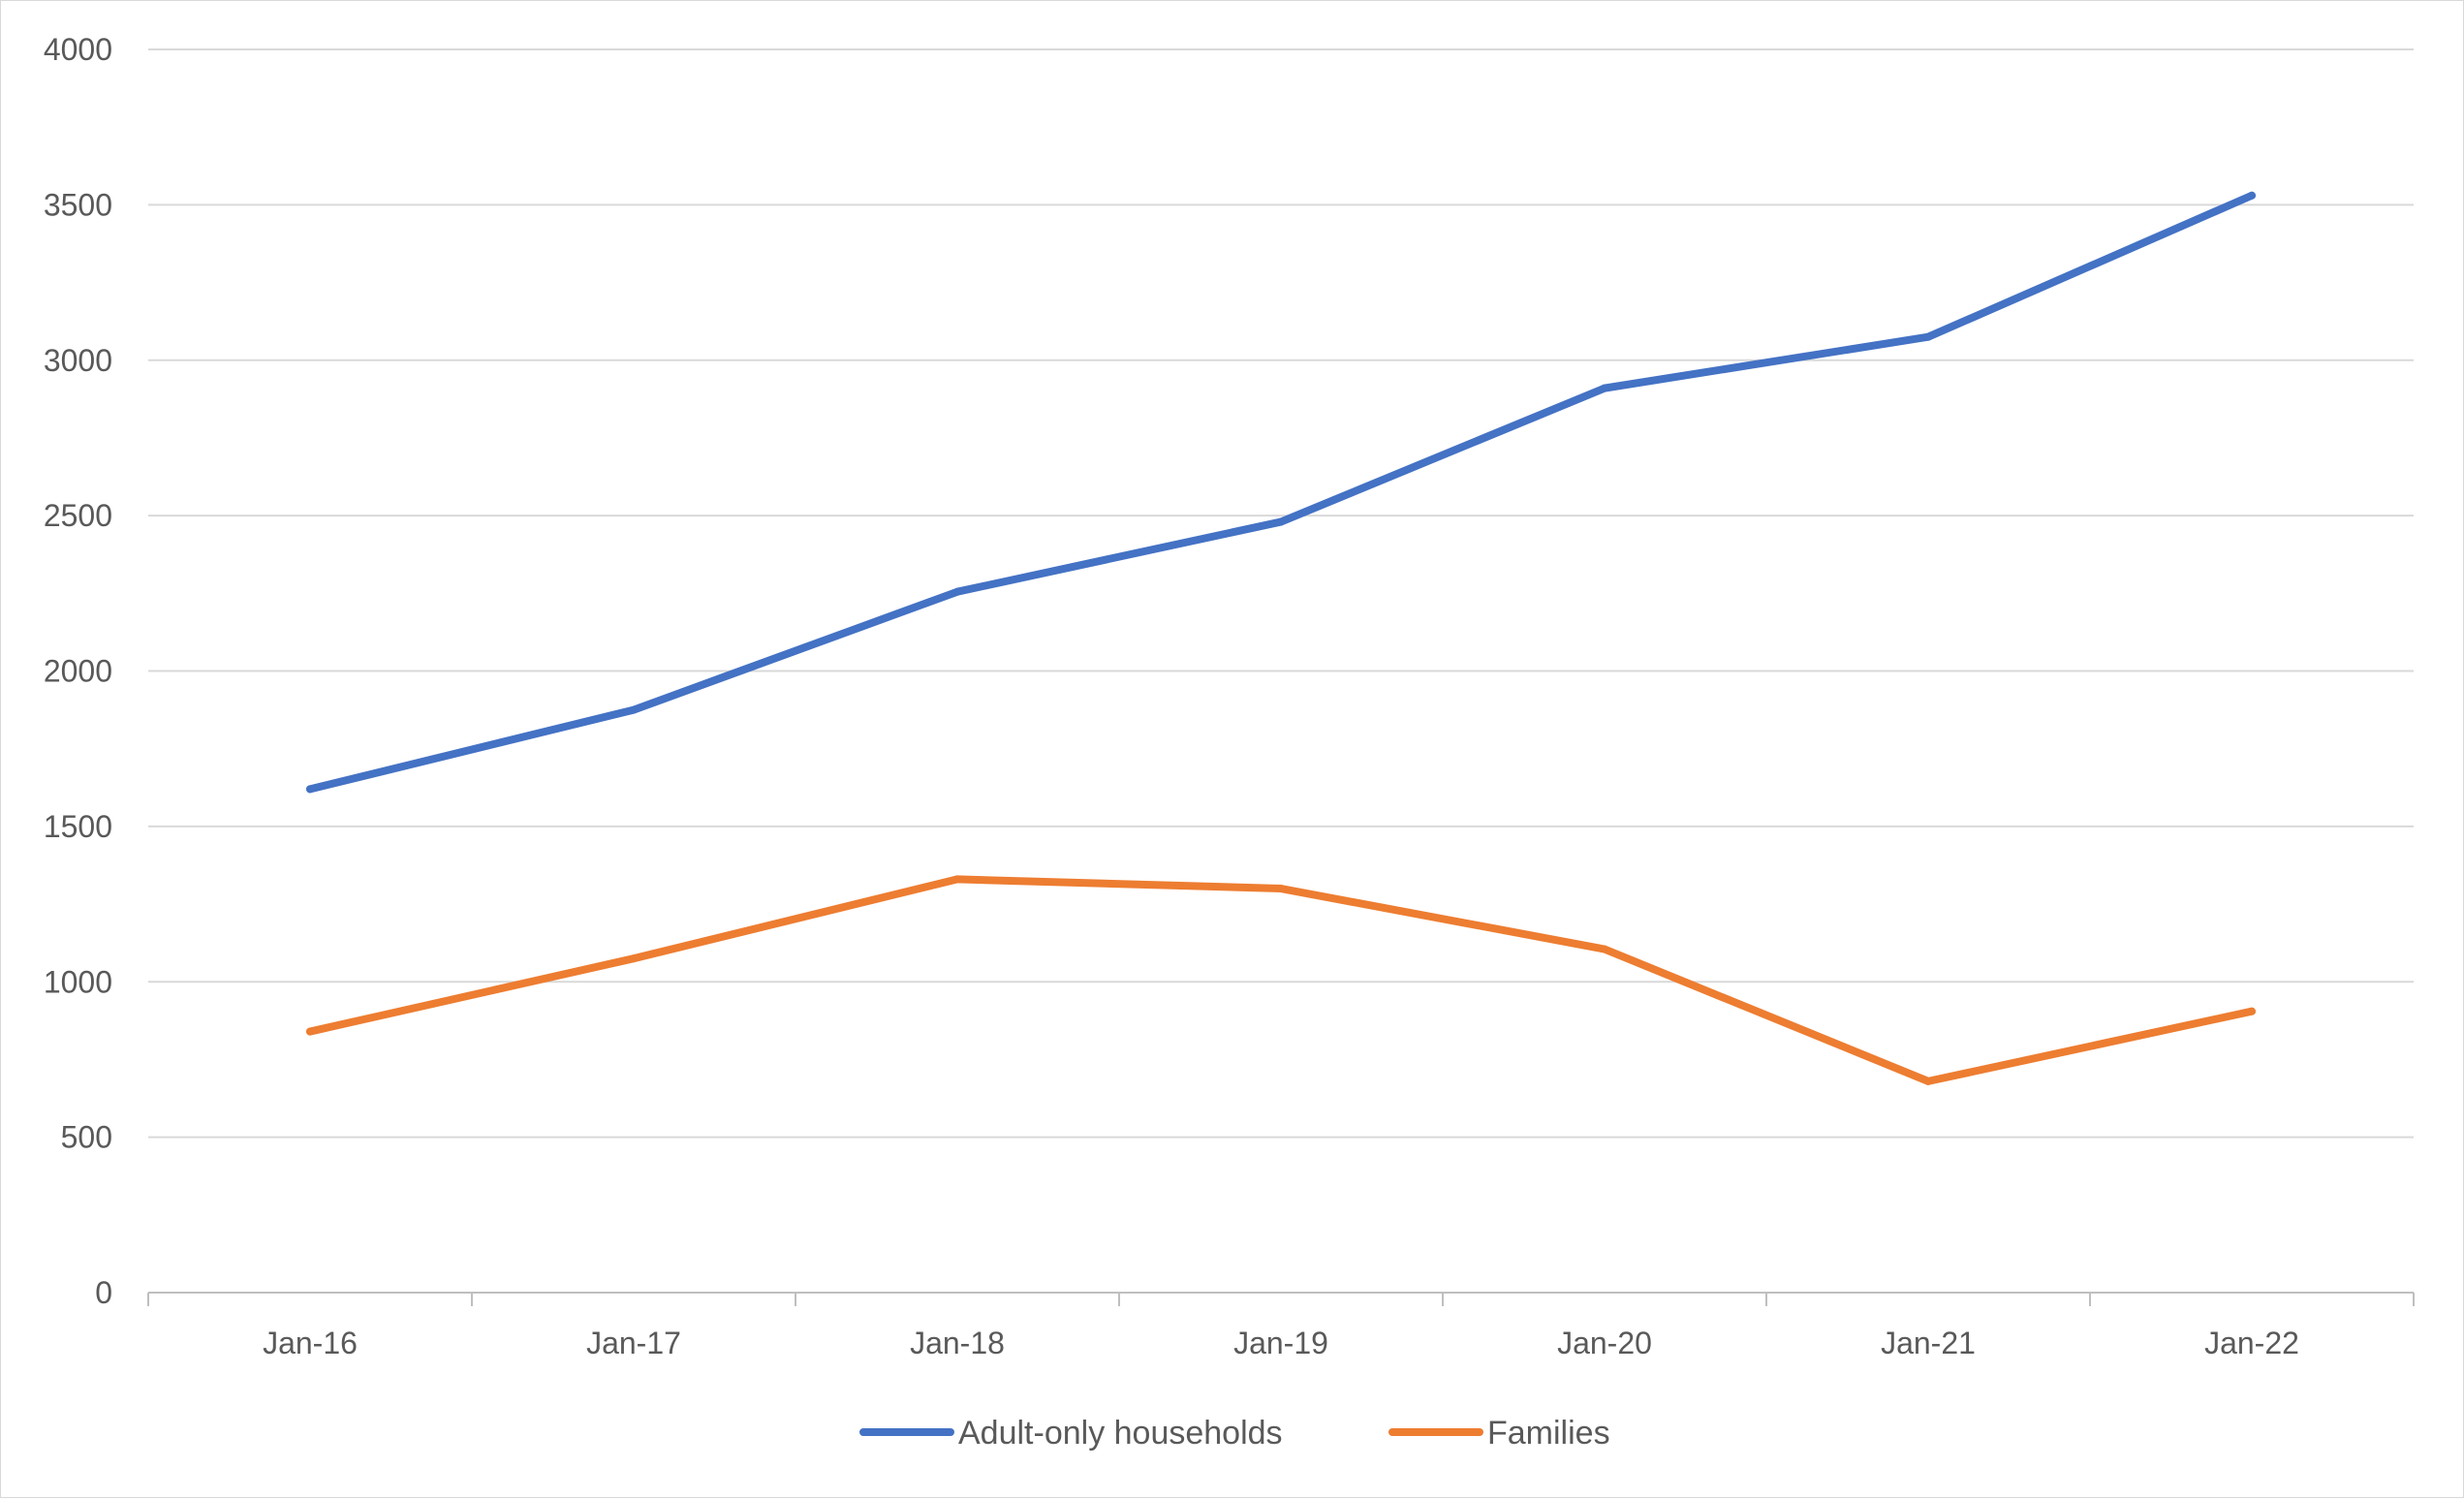 This screenshot has width=2464, height=1499. I want to click on x-tick-label: Jan-16, so click(310, 1343).